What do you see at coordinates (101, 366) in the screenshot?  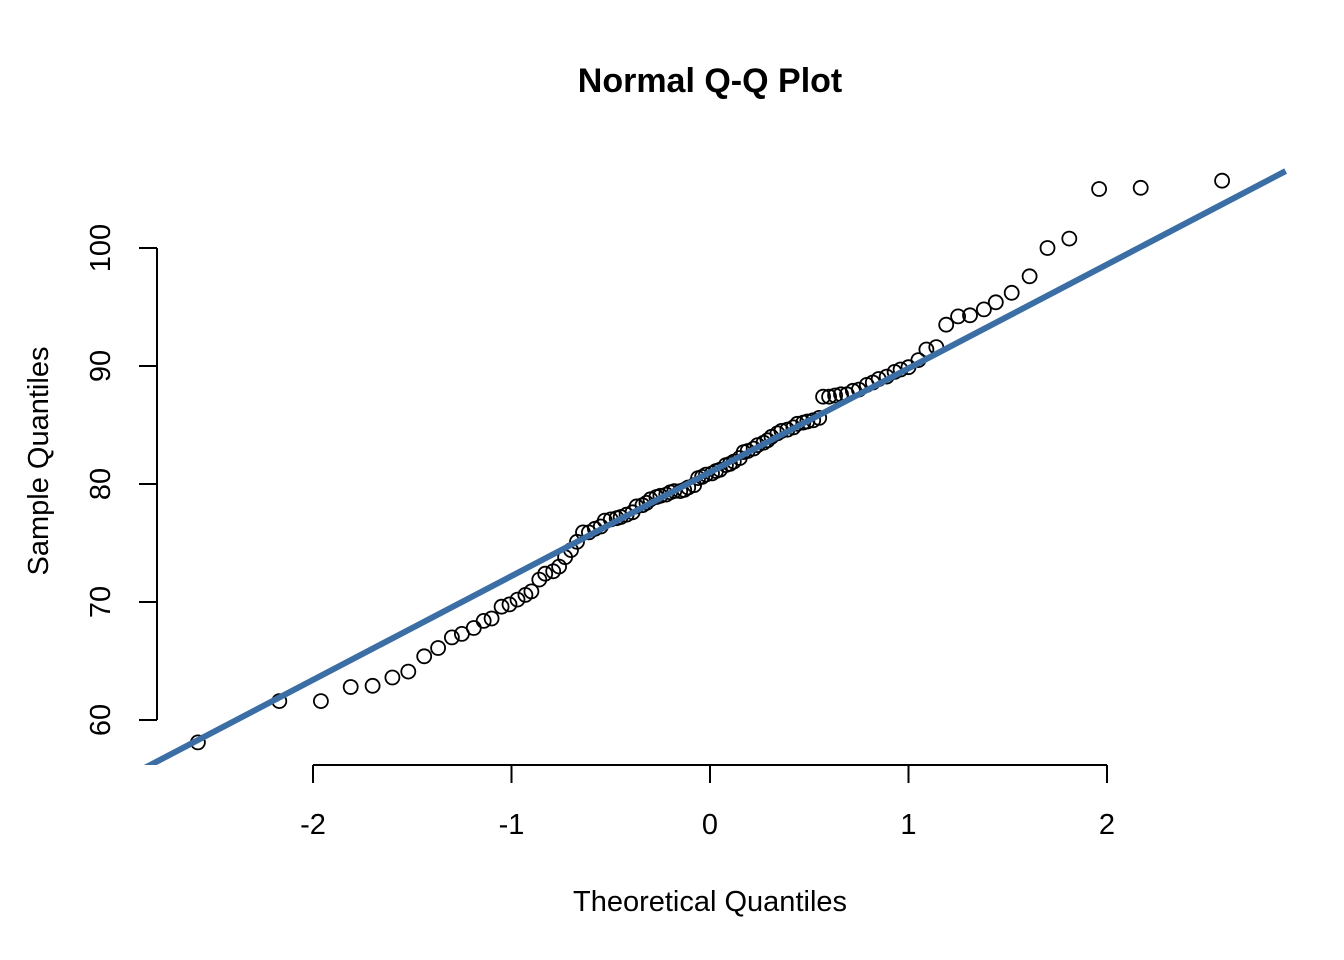 I see `y-tick-label: 90` at bounding box center [101, 366].